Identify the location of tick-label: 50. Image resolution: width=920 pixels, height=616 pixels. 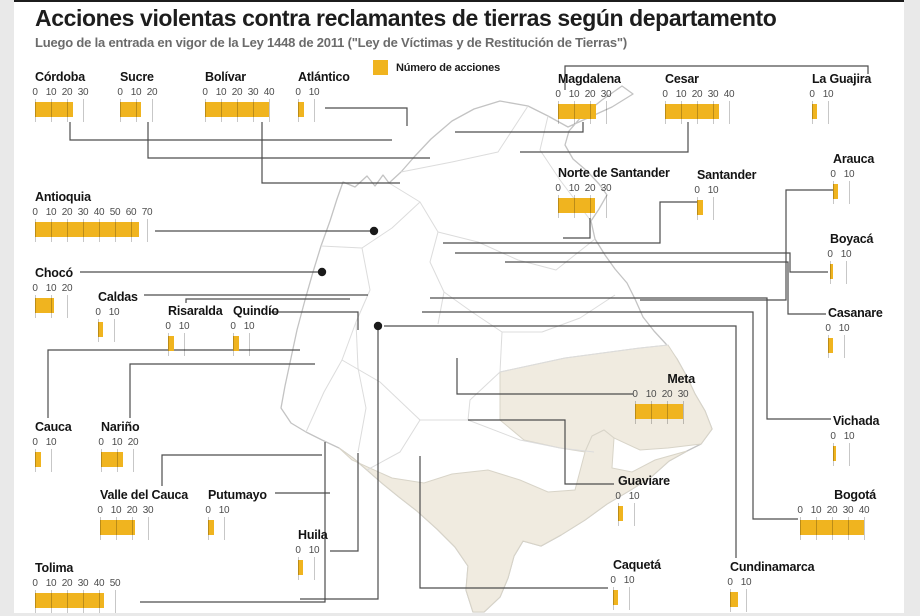
(115, 212).